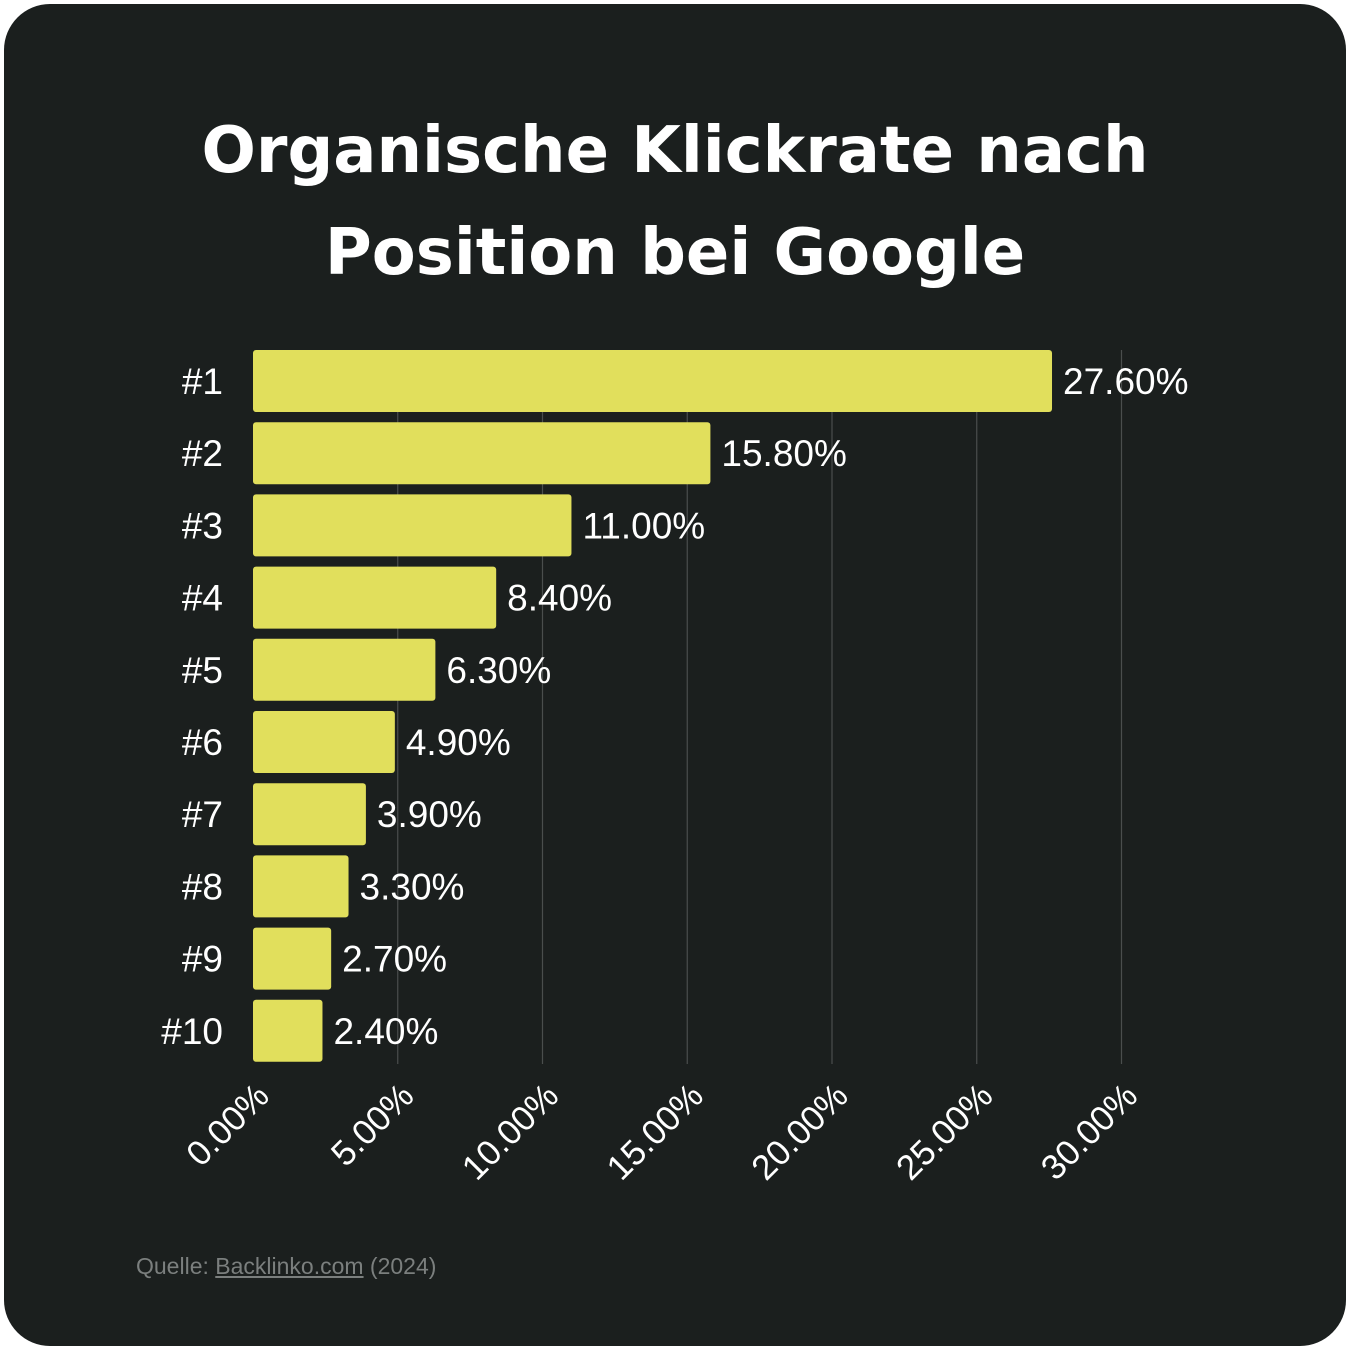 This screenshot has height=1350, width=1350. Describe the element at coordinates (202, 525) in the screenshot. I see `category-label: #3` at that location.